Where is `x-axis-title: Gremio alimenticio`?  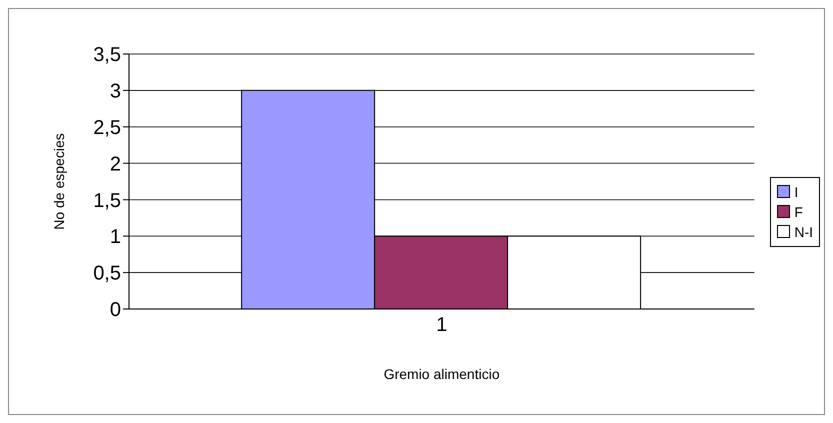
x-axis-title: Gremio alimenticio is located at coordinates (442, 374).